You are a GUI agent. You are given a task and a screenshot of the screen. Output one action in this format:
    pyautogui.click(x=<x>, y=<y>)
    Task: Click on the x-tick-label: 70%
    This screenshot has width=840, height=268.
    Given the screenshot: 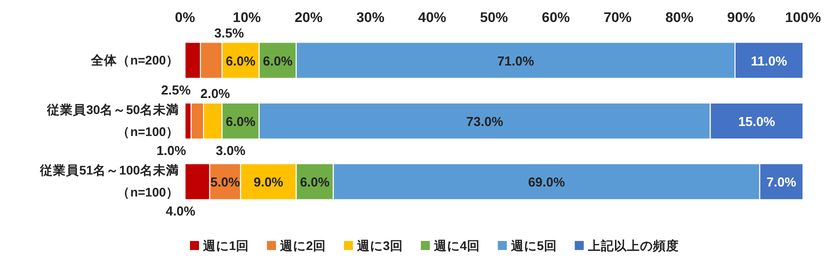 What is the action you would take?
    pyautogui.click(x=618, y=17)
    